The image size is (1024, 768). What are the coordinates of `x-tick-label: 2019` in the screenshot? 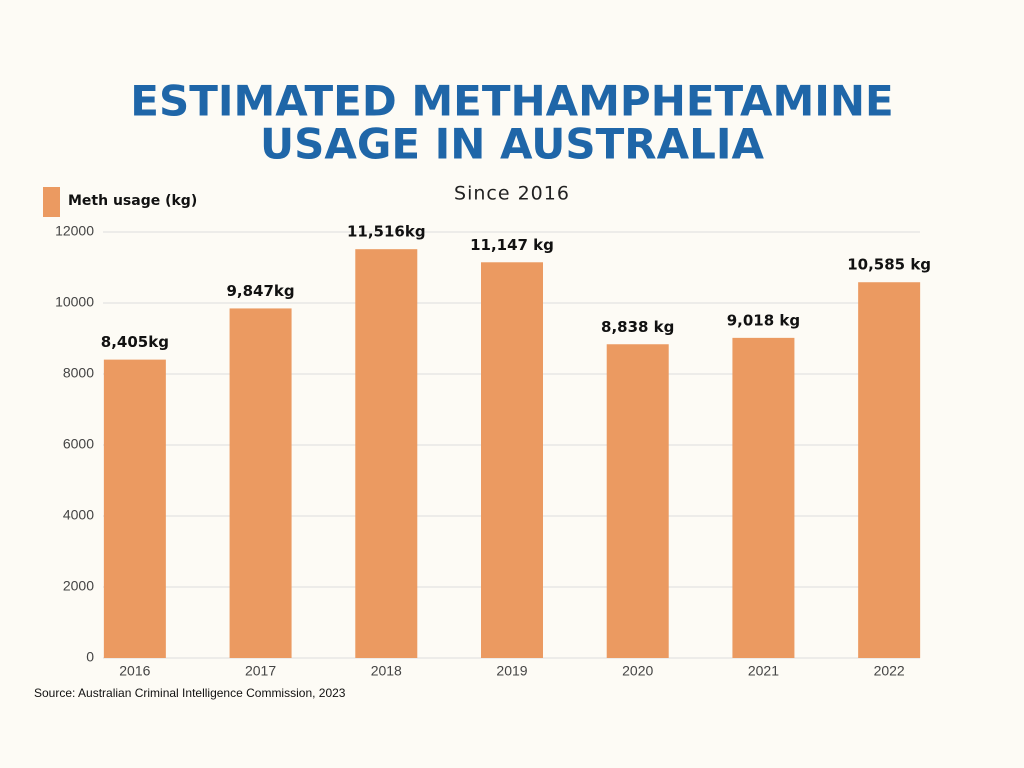 It's located at (511, 671).